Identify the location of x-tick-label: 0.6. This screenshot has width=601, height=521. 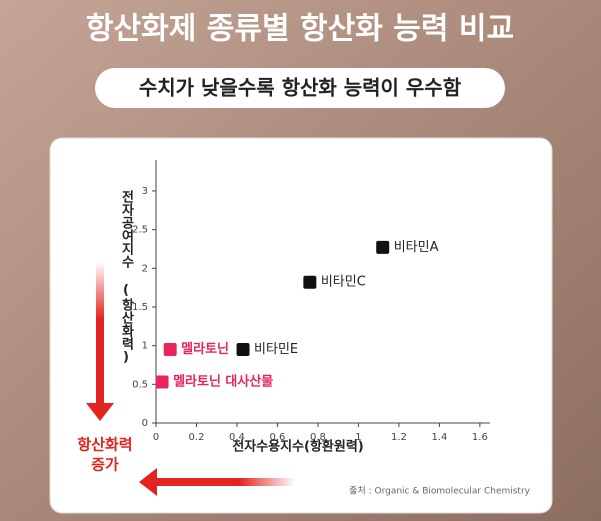
(278, 437).